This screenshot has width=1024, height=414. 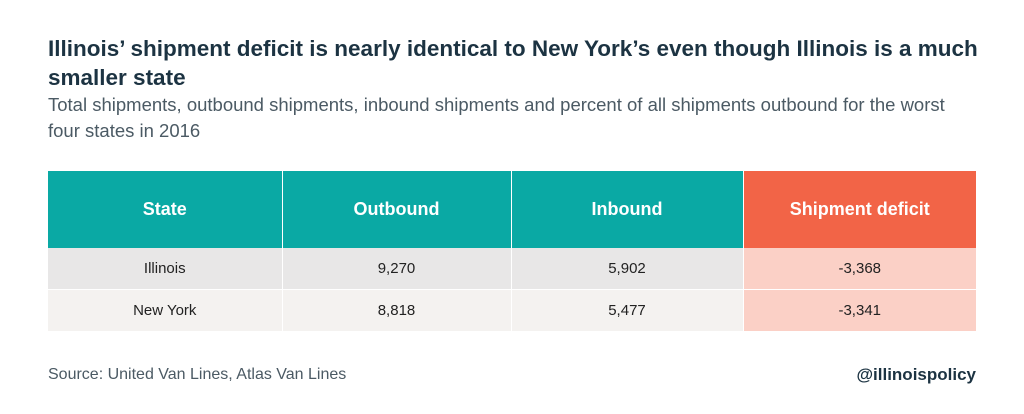 I want to click on cell-shipment-deficit: -3,341, so click(x=859, y=310).